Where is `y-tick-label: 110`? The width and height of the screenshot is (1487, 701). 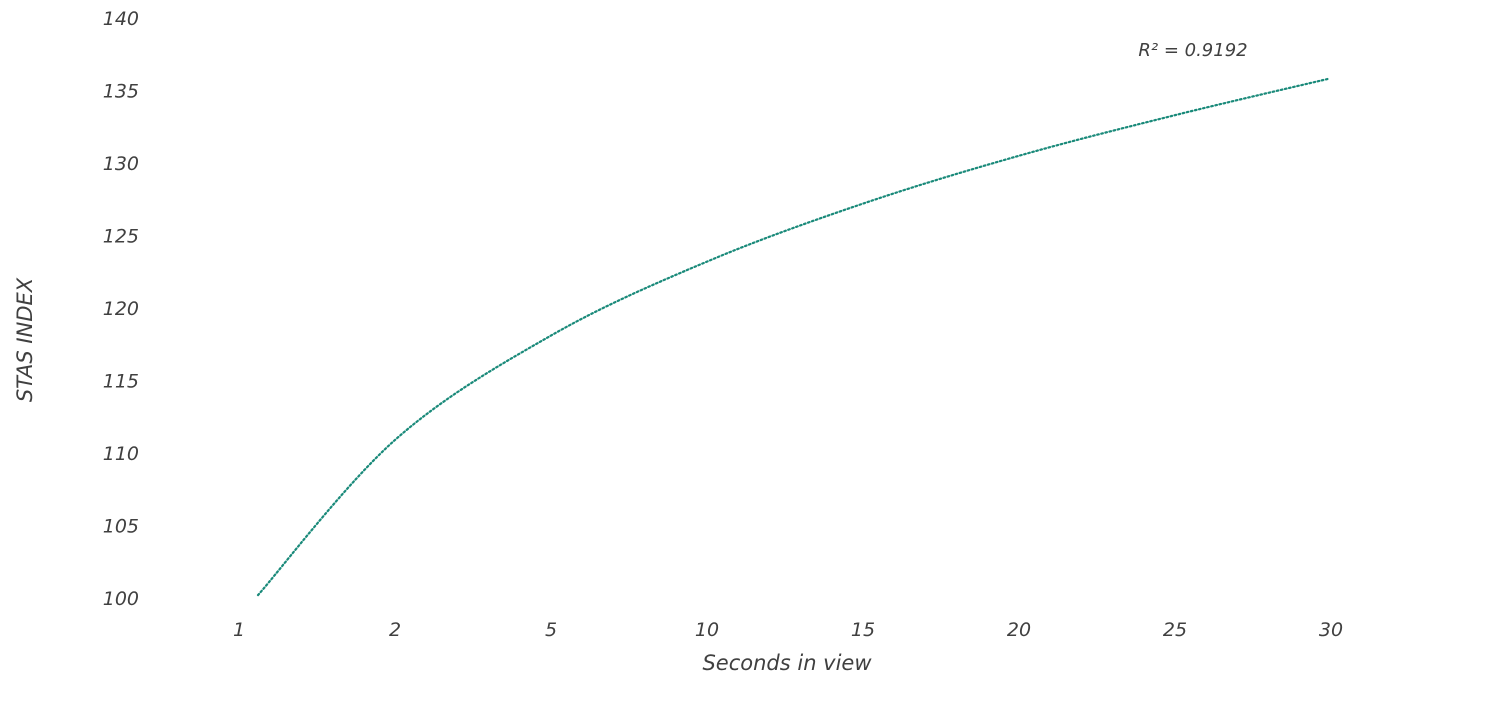
y-tick-label: 110 is located at coordinates (121, 454).